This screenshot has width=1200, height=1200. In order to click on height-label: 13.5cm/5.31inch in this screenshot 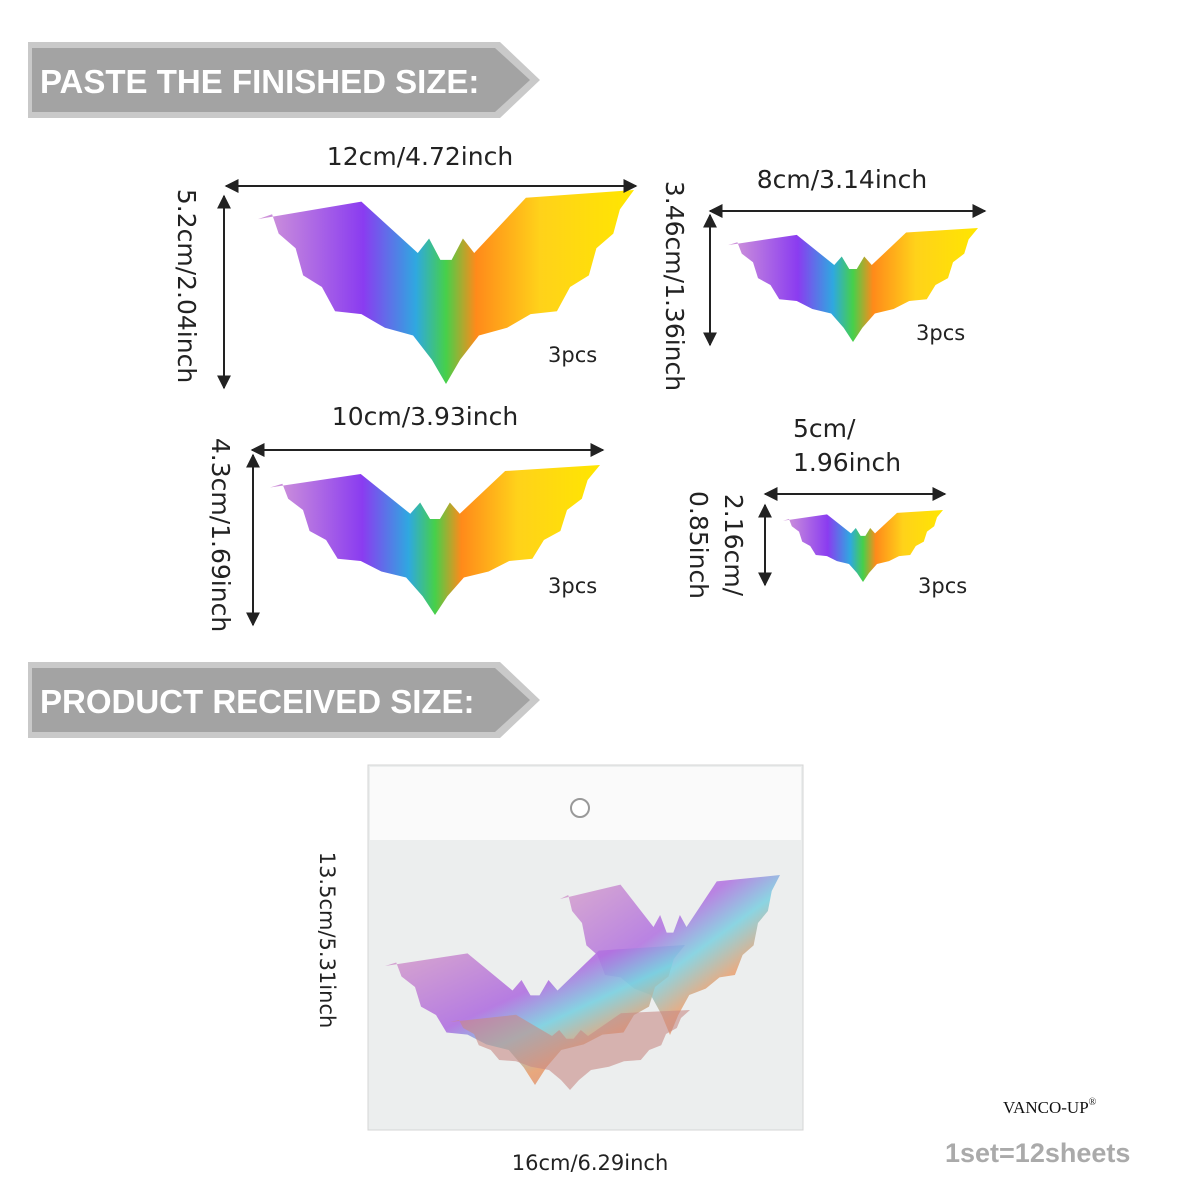, I will do `click(327, 940)`.